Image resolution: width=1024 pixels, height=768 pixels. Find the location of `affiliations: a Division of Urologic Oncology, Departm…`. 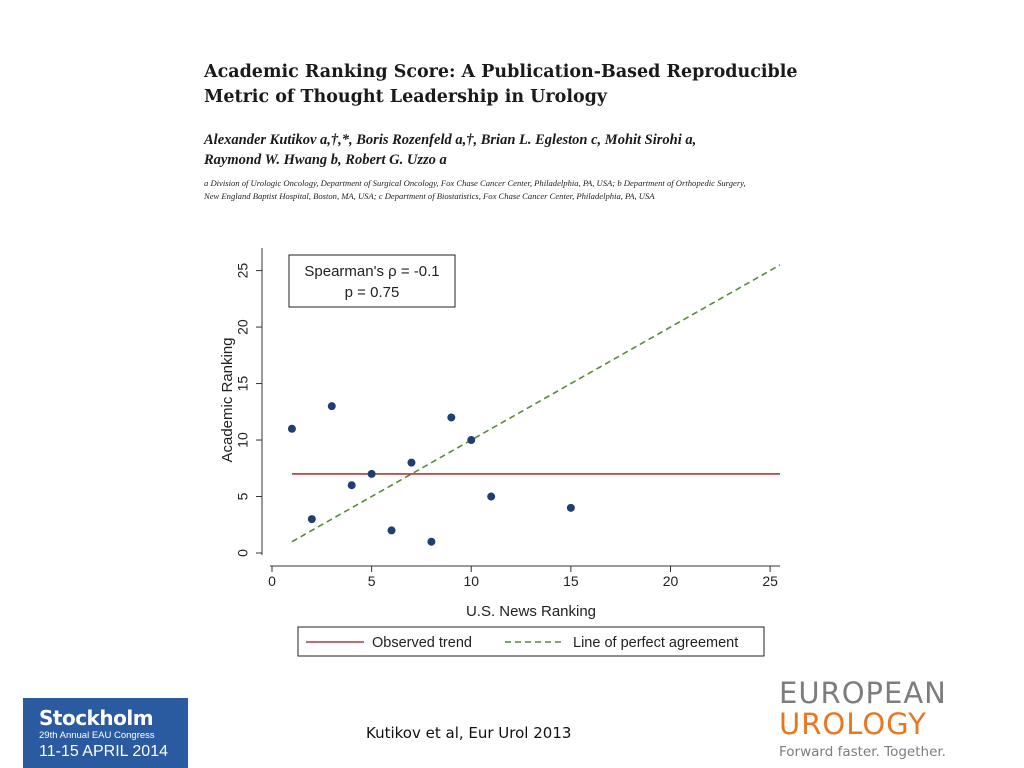

affiliations: a Division of Urologic Oncology, Departm… is located at coordinates (514, 190).